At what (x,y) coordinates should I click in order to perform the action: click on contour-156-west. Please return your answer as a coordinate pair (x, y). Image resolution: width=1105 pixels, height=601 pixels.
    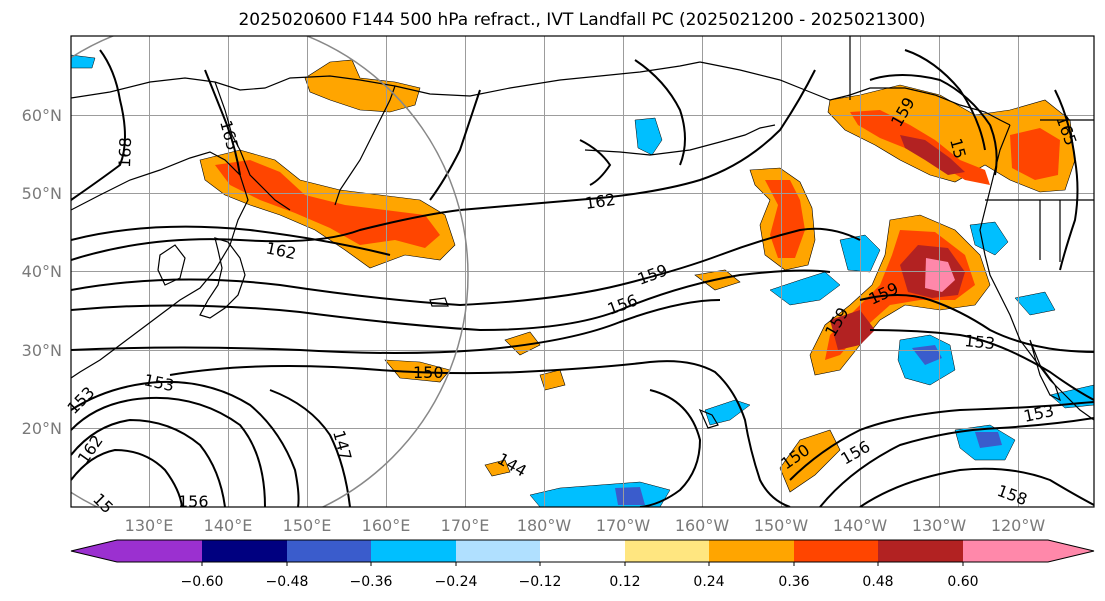
    Looking at the image, I should click on (168, 451).